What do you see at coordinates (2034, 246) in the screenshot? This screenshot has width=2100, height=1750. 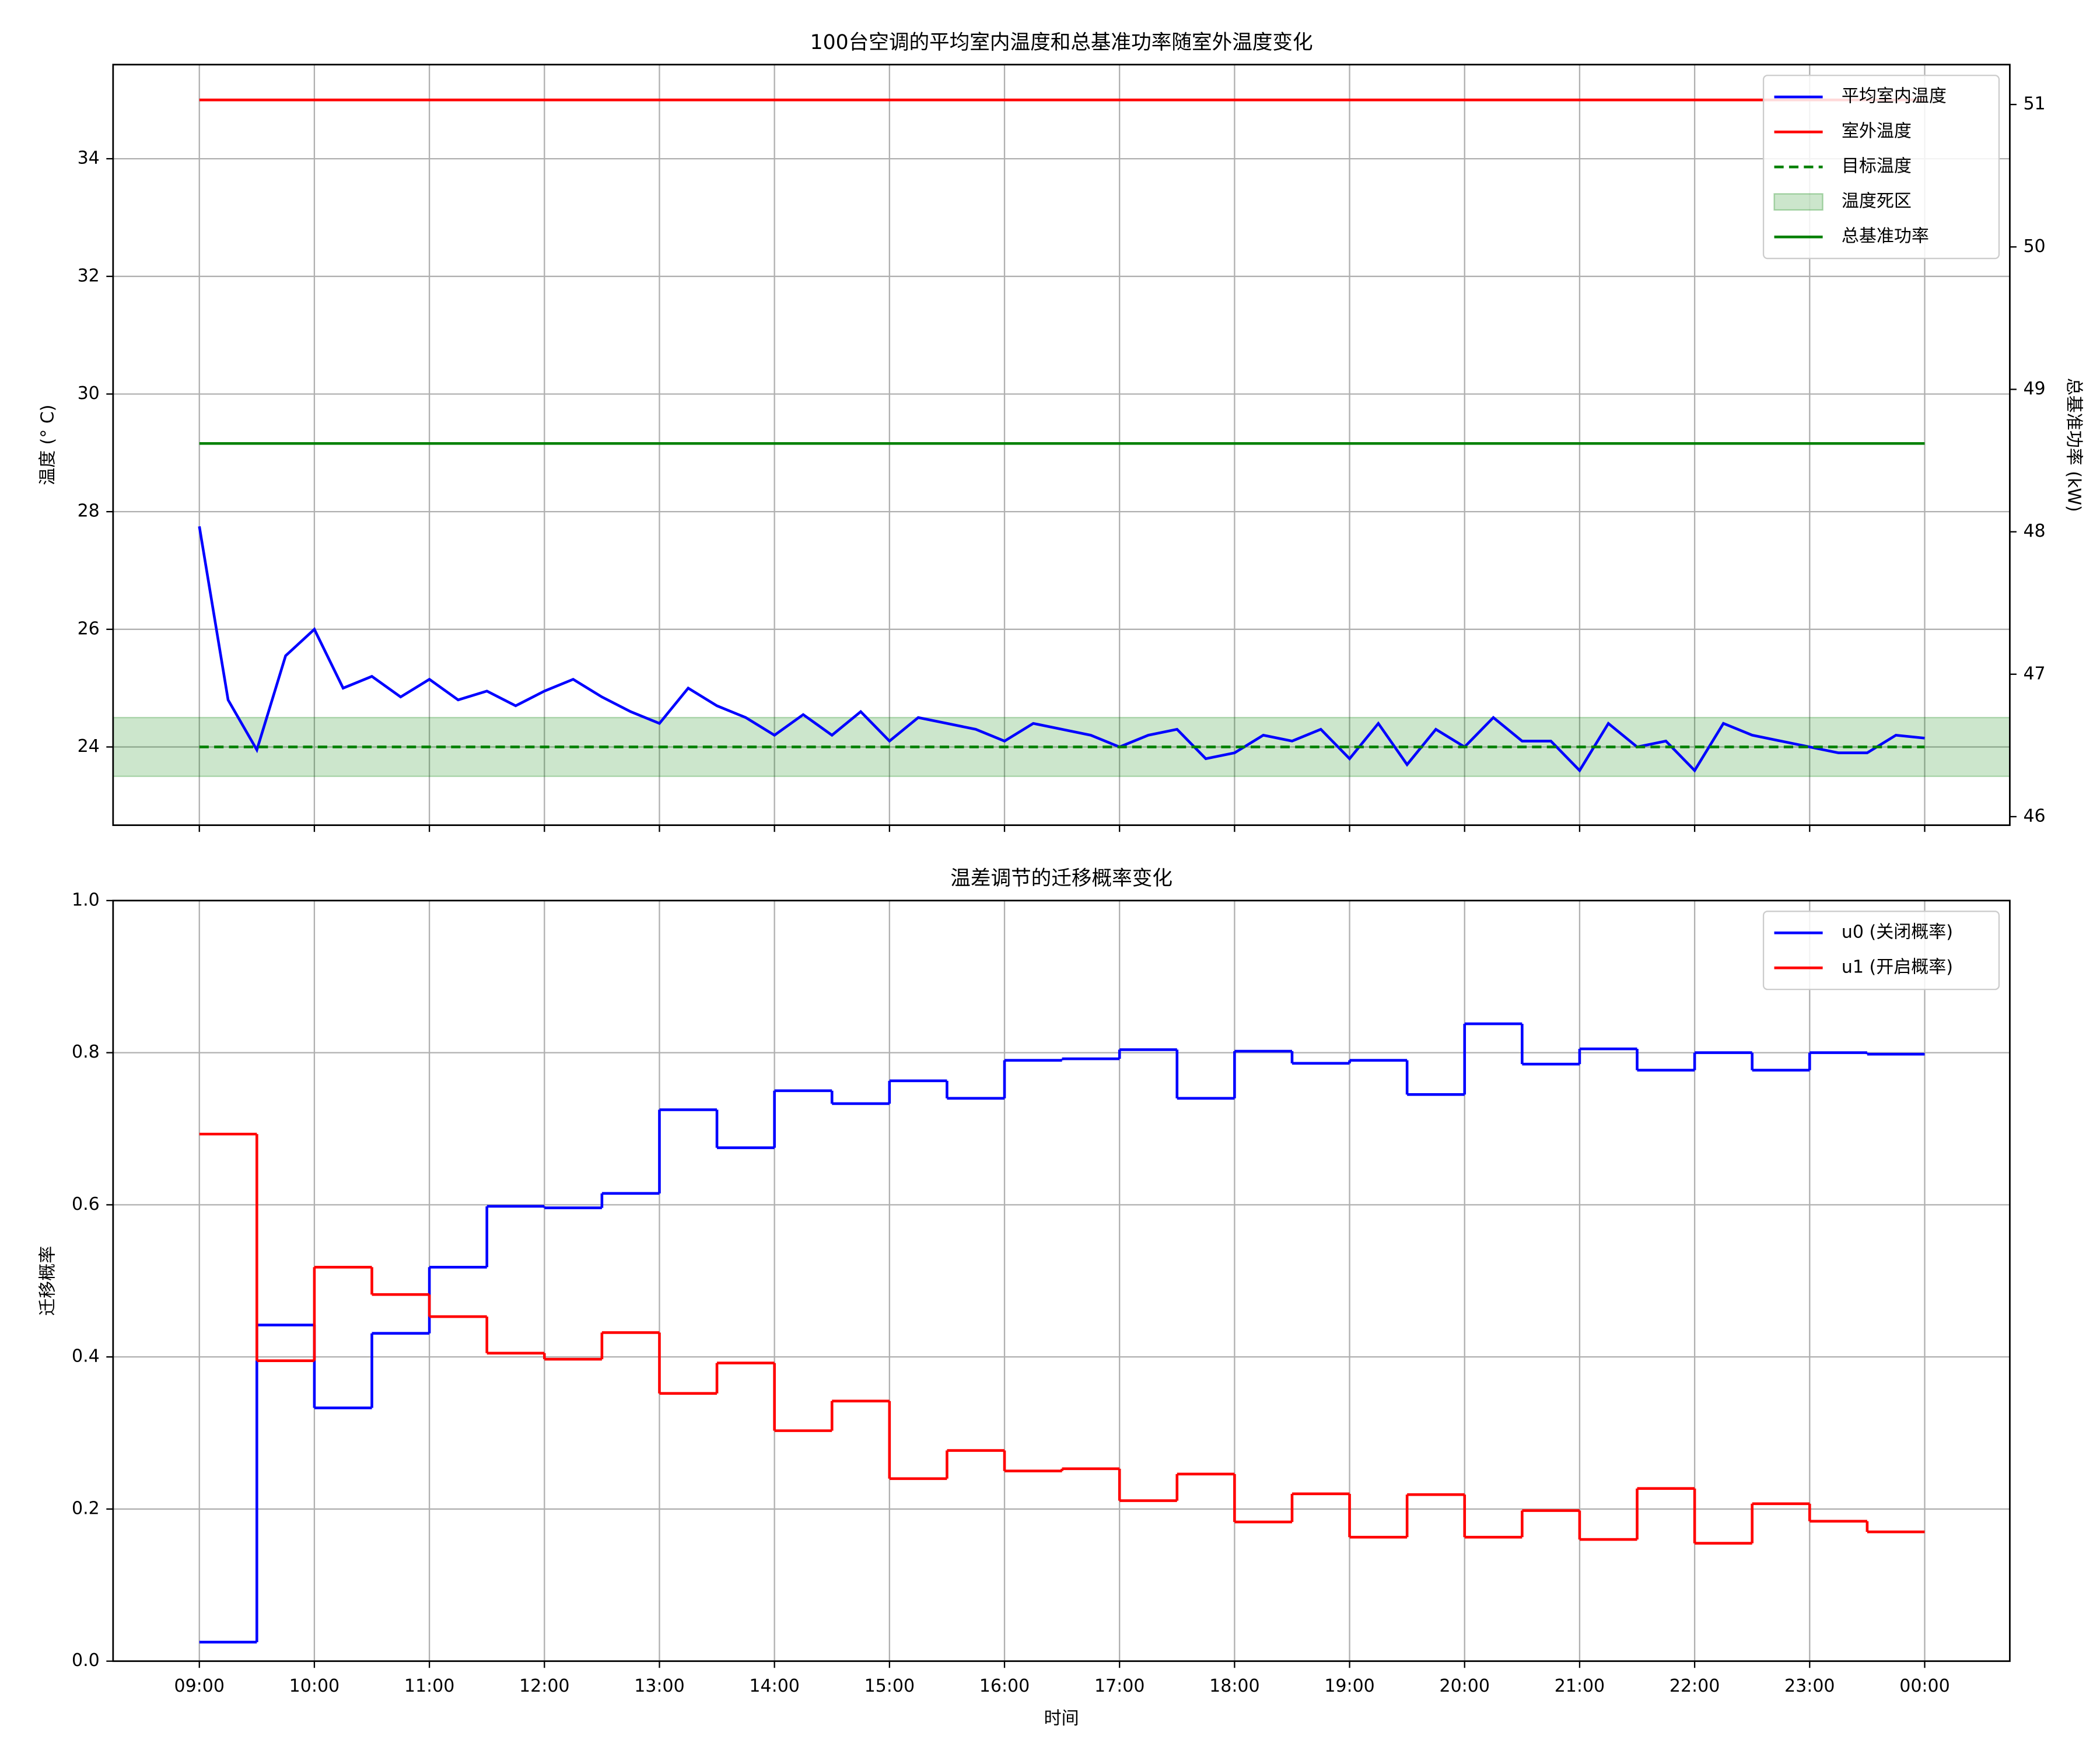 I see `y2-tick-label: 50` at bounding box center [2034, 246].